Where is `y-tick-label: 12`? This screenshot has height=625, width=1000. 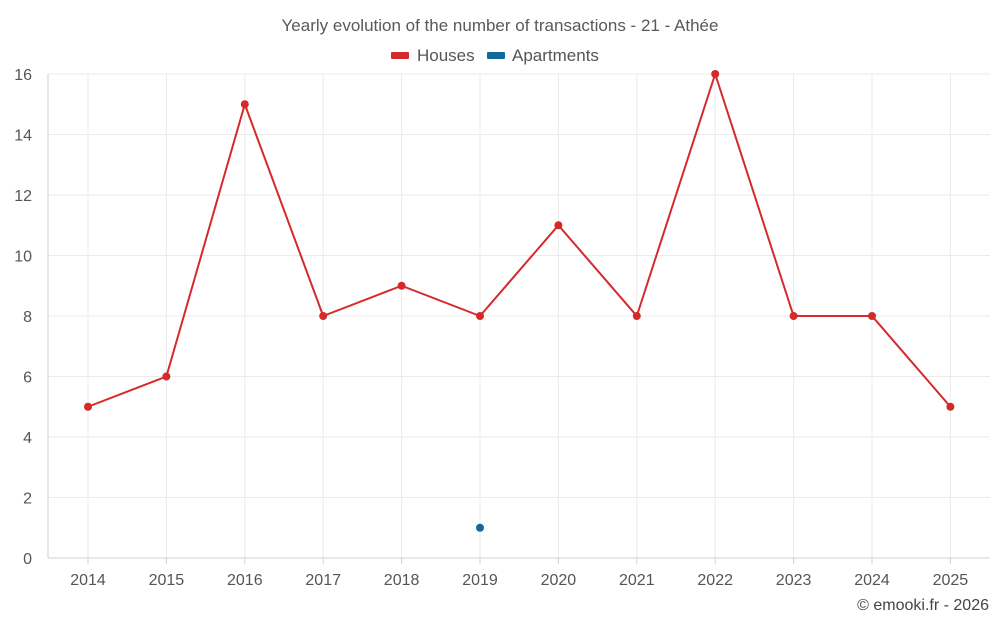 y-tick-label: 12 is located at coordinates (23, 196).